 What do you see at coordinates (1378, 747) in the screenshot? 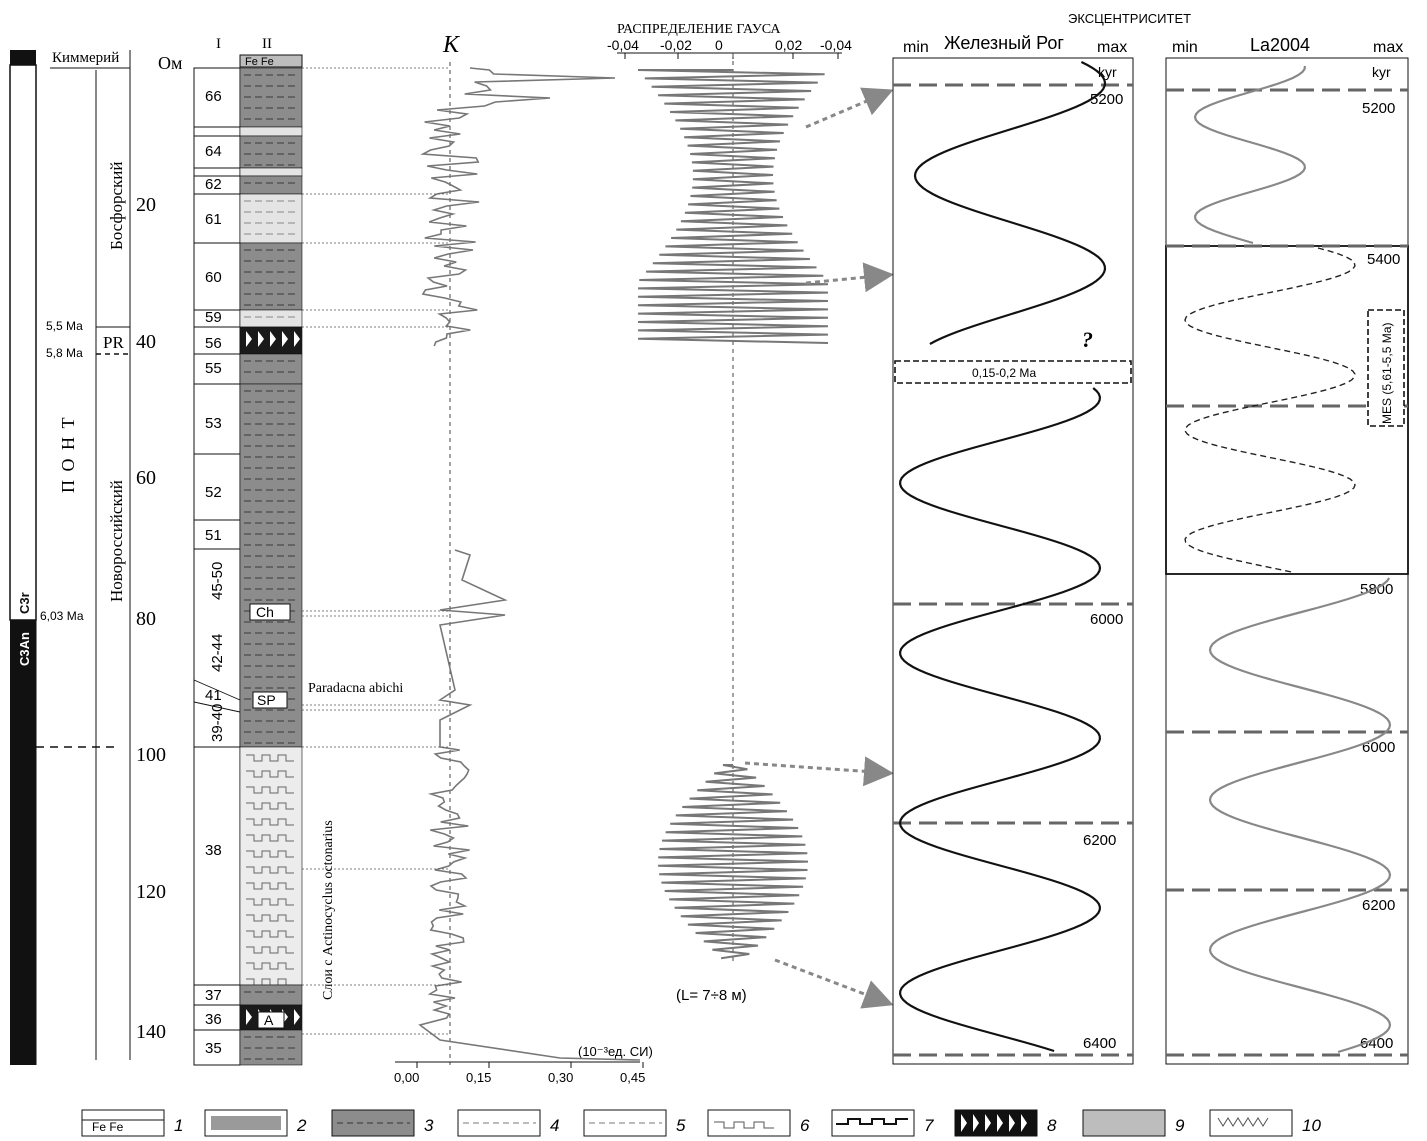
I see `panel2-tick-6000: 6000` at bounding box center [1378, 747].